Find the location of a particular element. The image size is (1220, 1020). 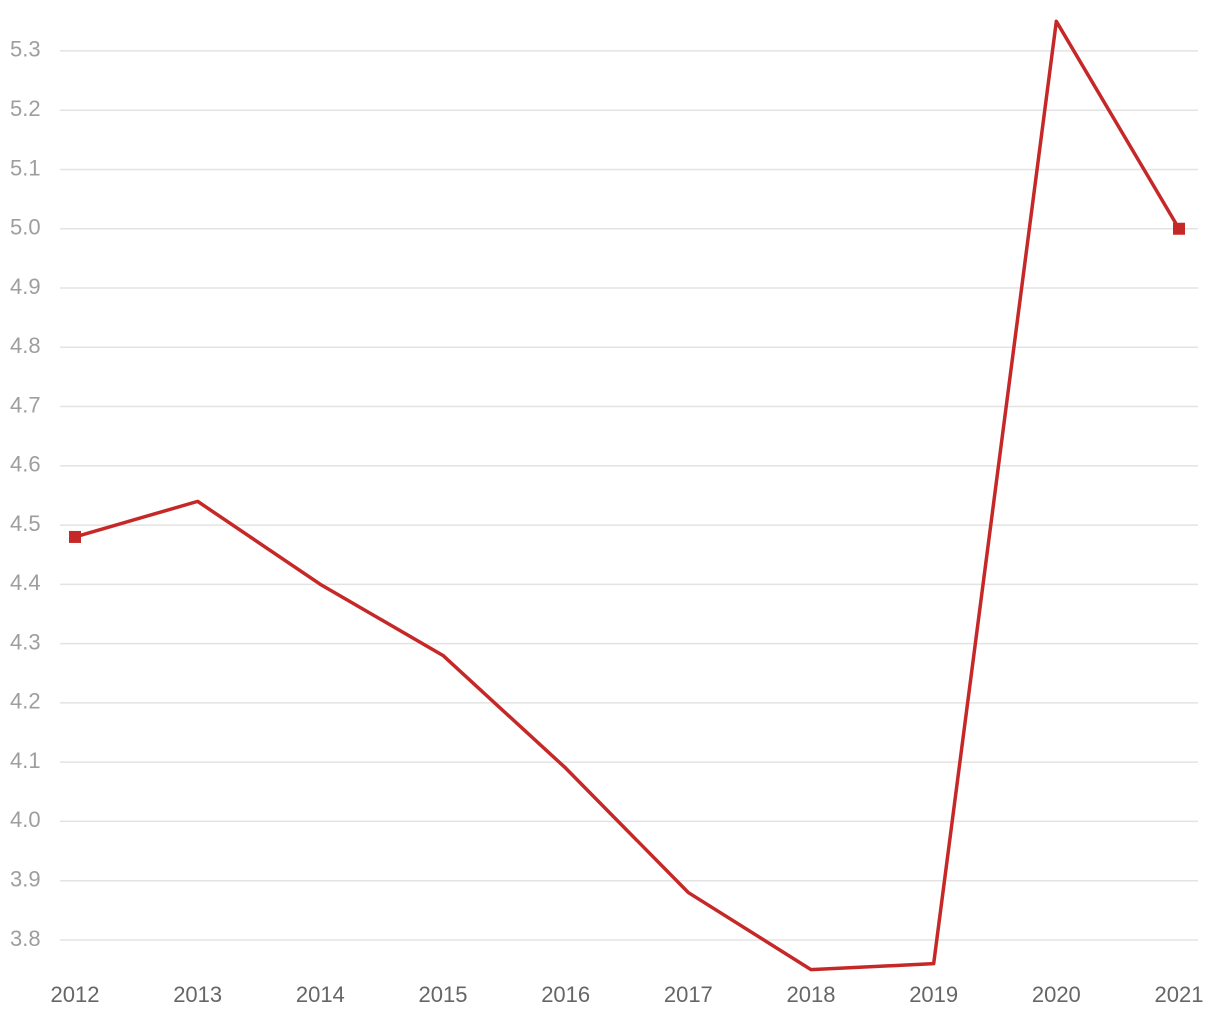

y-tick-label: 4.2 is located at coordinates (25, 701).